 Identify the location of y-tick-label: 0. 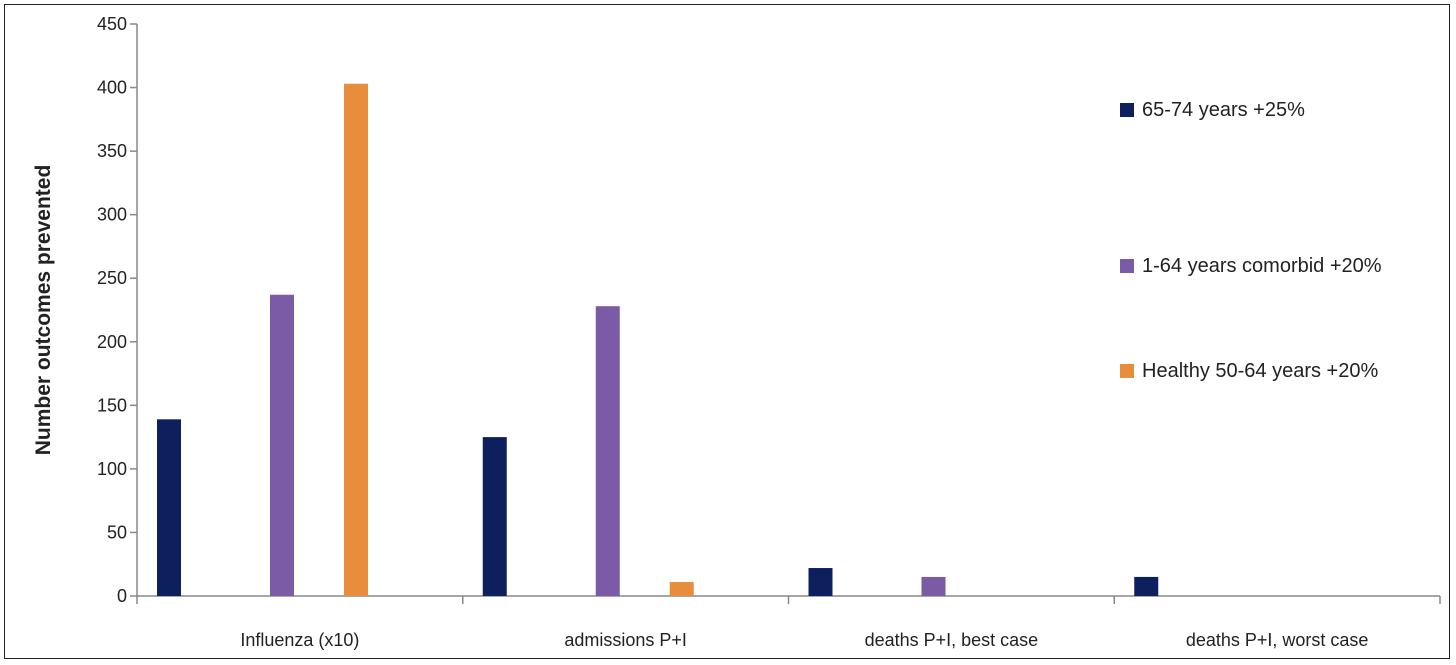
(122, 596).